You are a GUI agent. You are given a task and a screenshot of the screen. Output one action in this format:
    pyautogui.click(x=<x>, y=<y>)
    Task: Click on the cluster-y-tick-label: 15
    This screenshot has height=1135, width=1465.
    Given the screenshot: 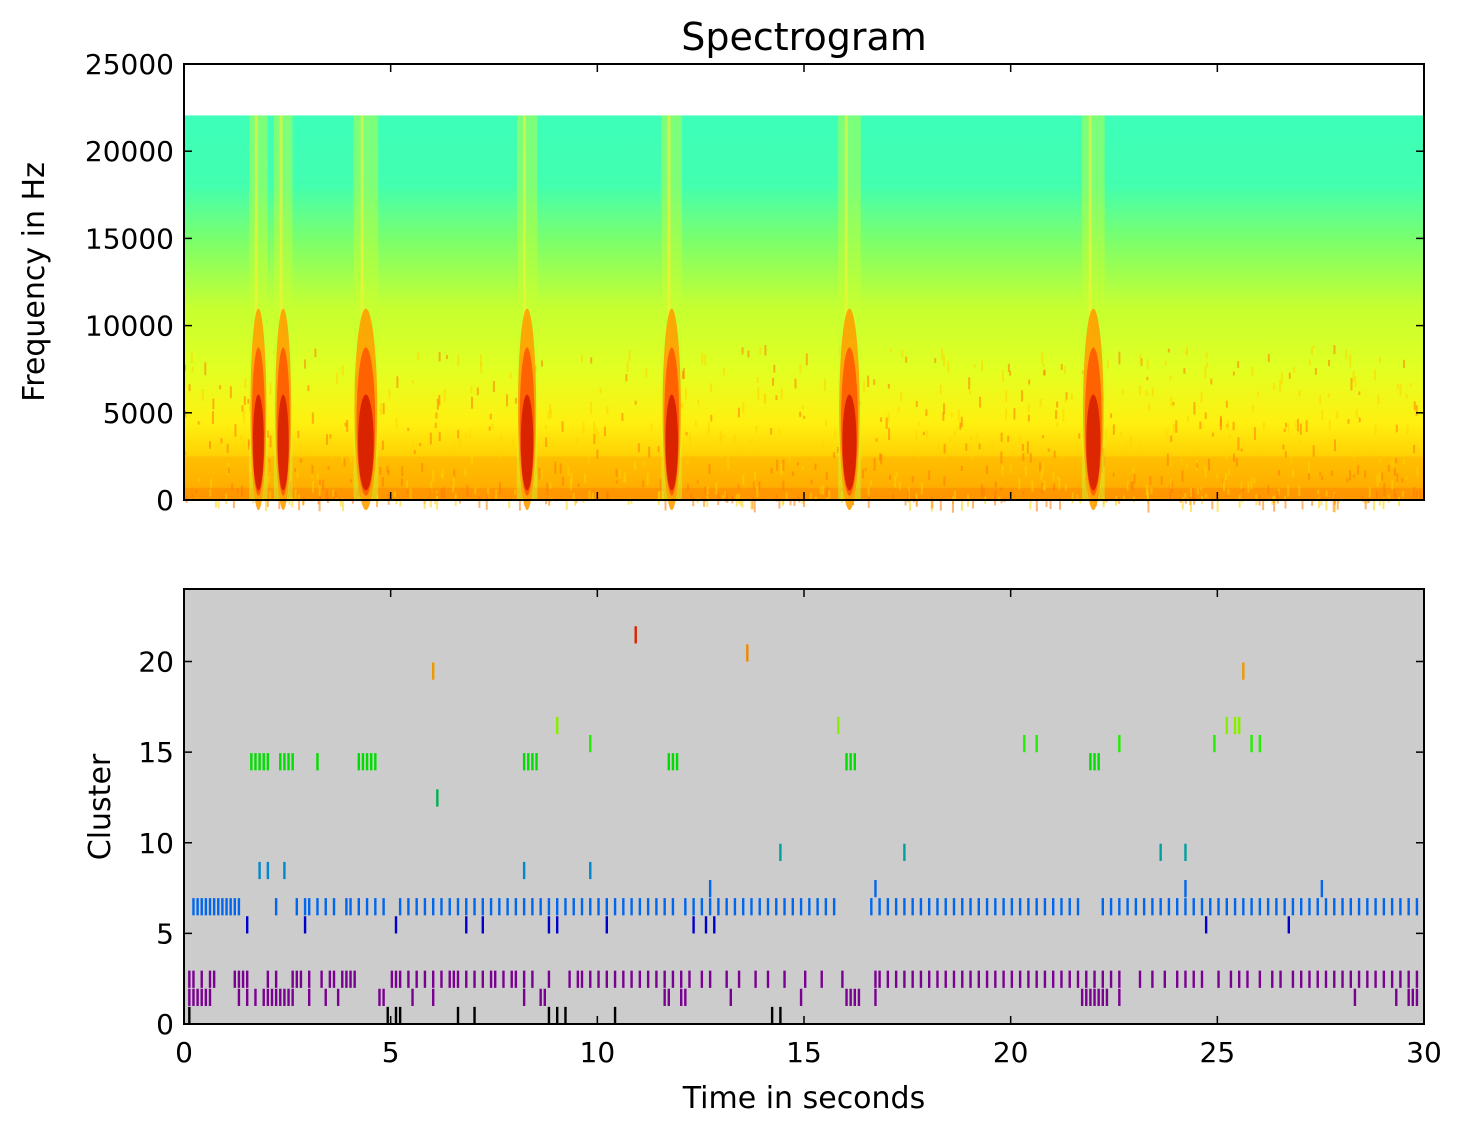 What is the action you would take?
    pyautogui.click(x=156, y=752)
    